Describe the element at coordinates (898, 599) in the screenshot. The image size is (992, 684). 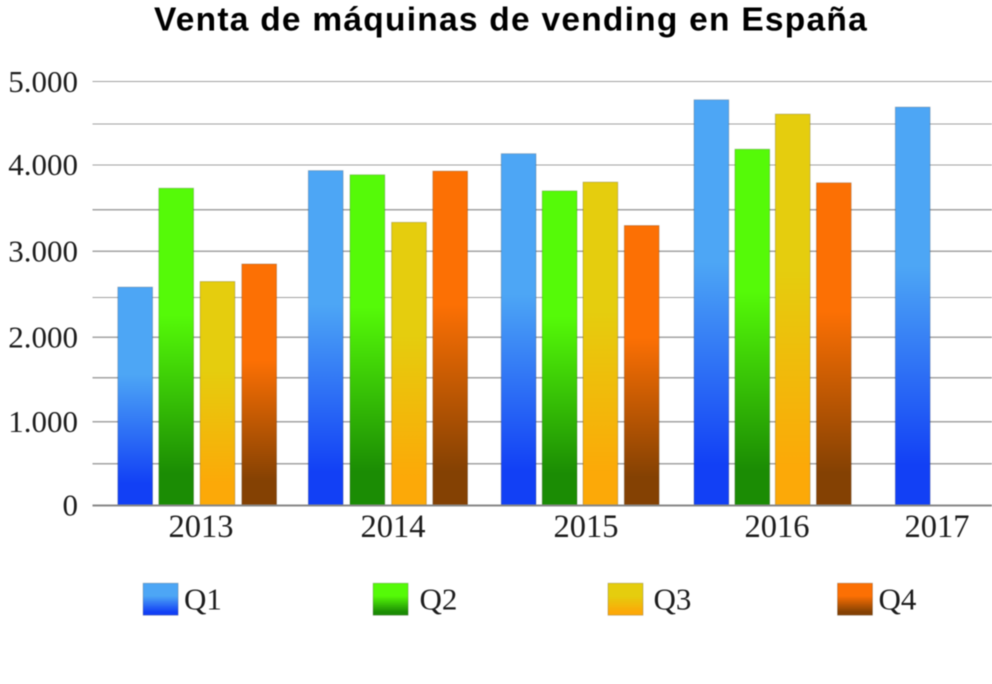
I see `svg-text: Q4` at that location.